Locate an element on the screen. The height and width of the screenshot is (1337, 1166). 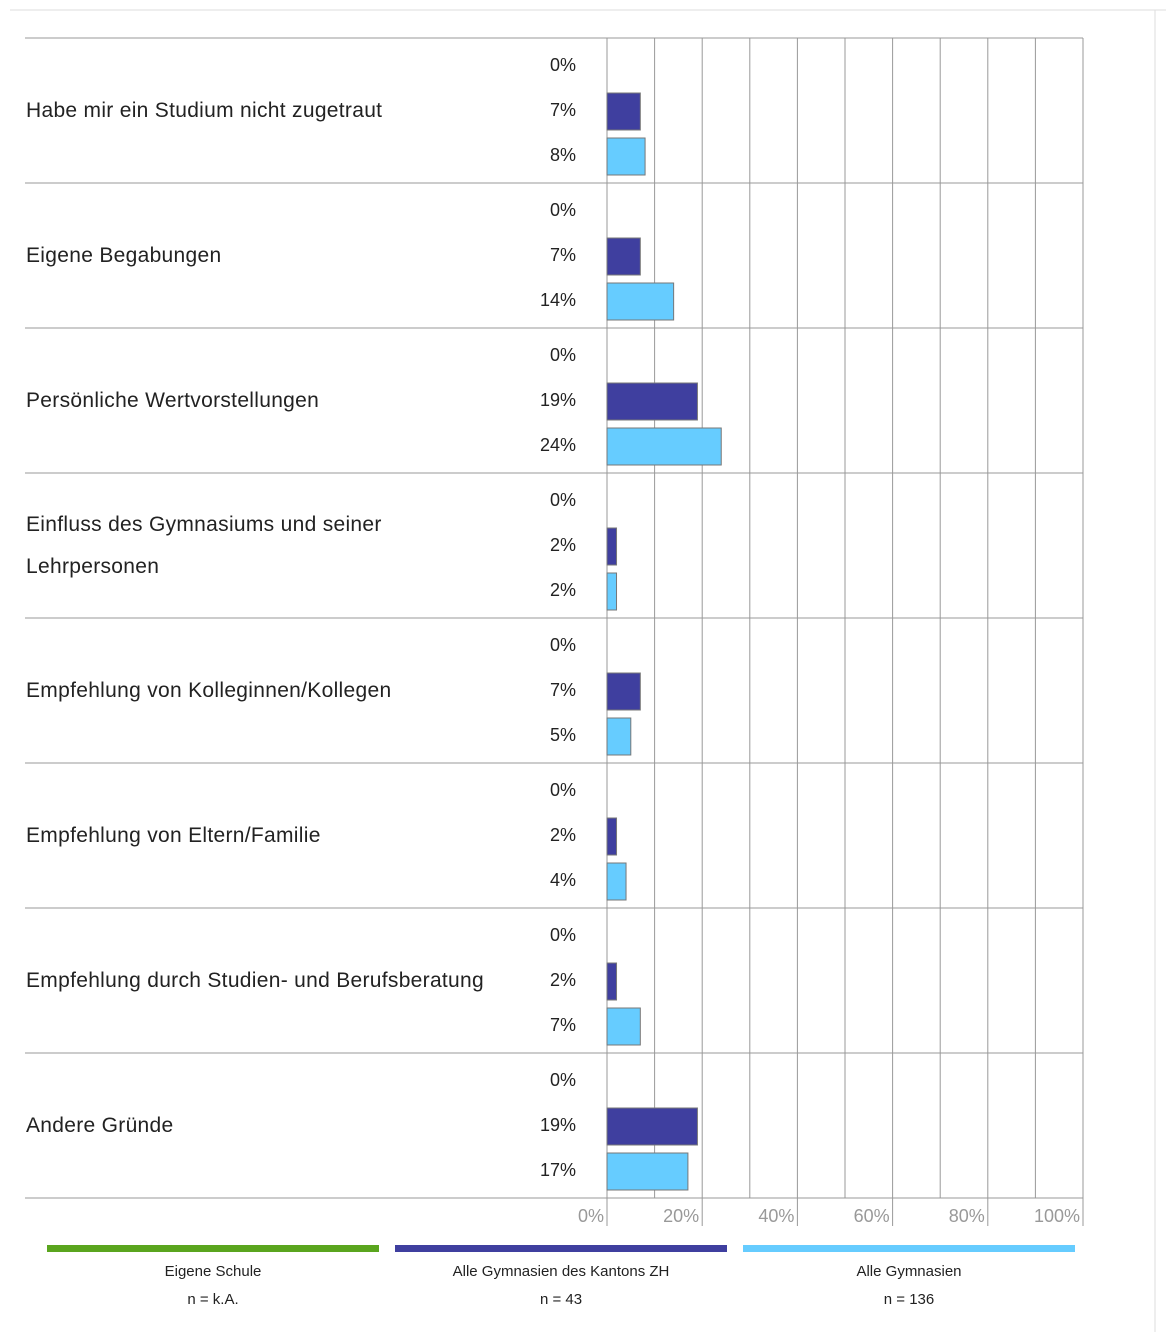
value-label: 8% is located at coordinates (563, 155).